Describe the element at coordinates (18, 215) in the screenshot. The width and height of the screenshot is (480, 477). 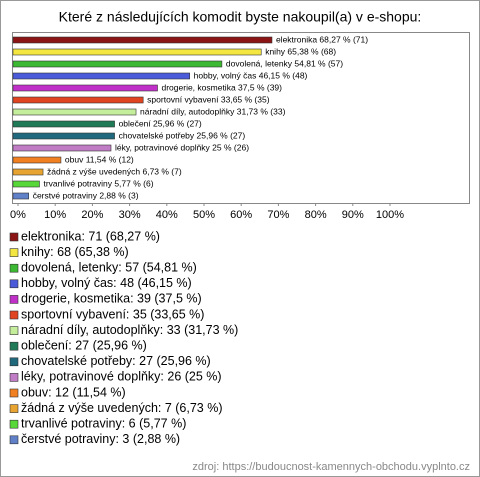
I see `x-tick-label: 0%` at that location.